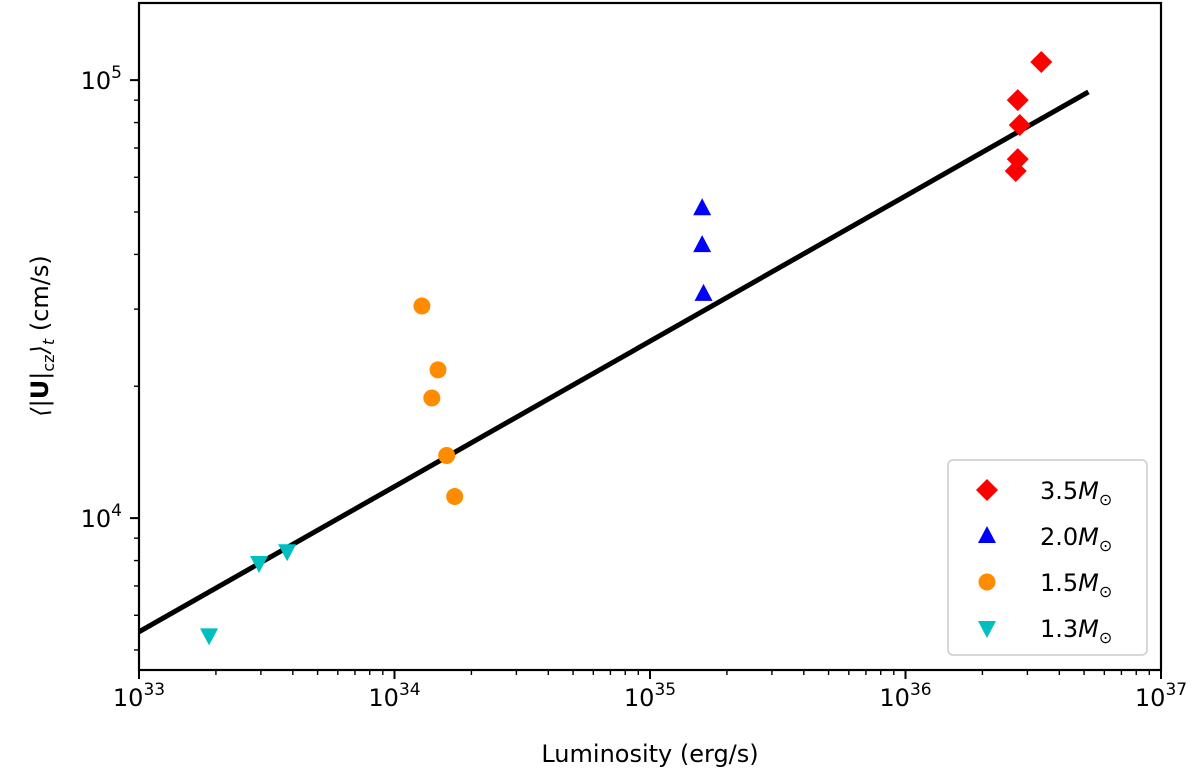  What do you see at coordinates (1076, 539) in the screenshot?
I see `legend-label: 2.0M⊙` at bounding box center [1076, 539].